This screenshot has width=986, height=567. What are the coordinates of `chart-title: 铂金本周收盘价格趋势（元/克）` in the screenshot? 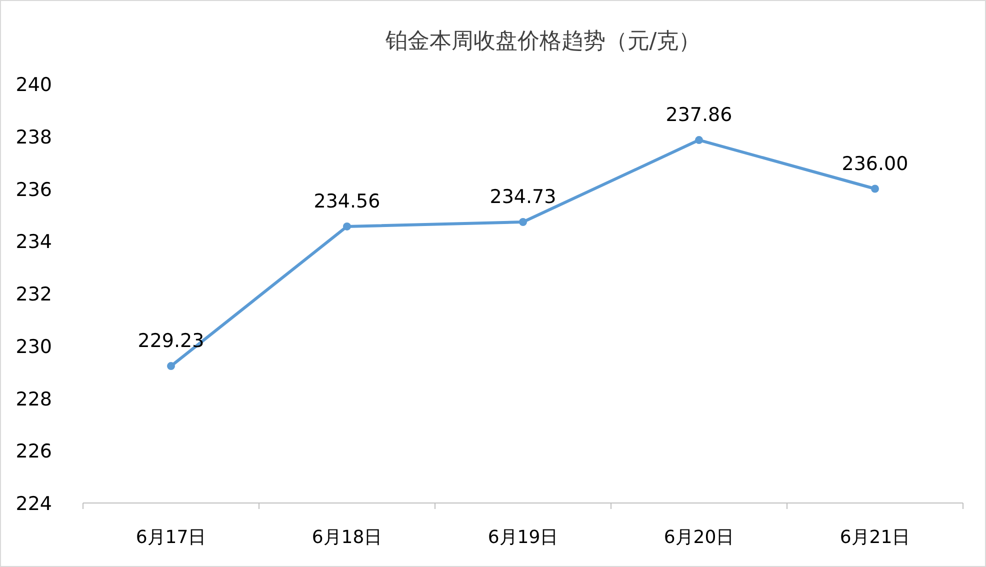 It's located at (542, 41).